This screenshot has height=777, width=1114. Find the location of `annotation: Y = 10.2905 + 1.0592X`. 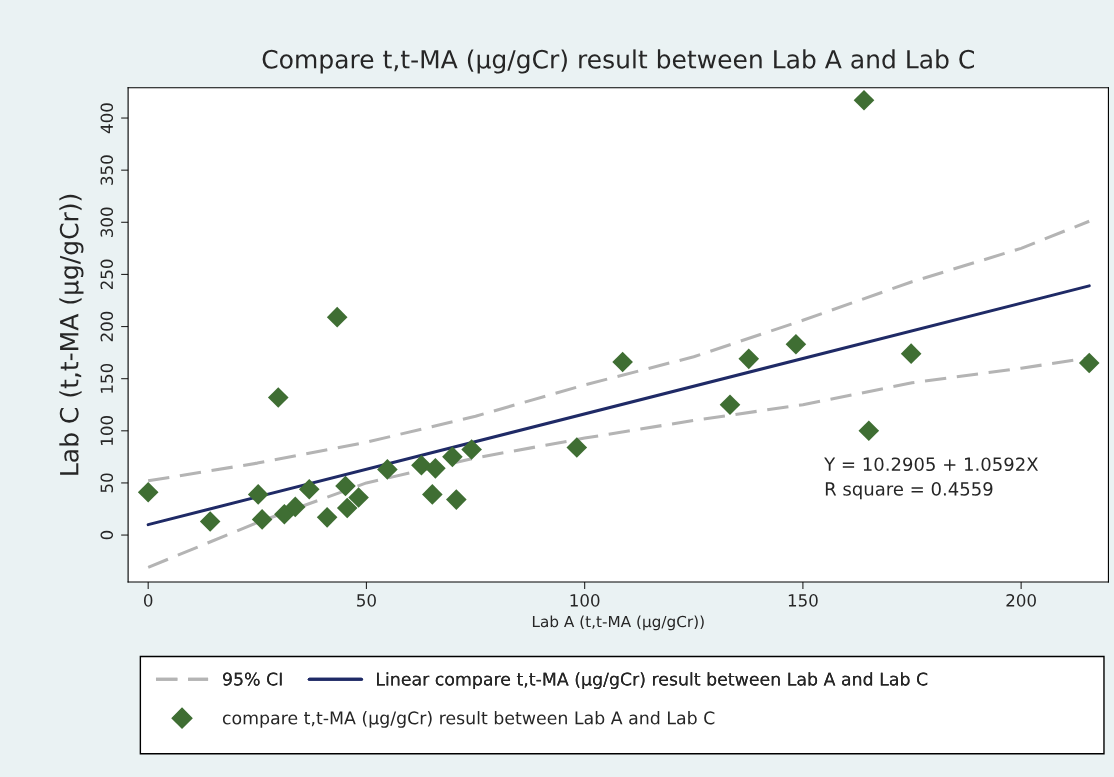

annotation: Y = 10.2905 + 1.0592X is located at coordinates (931, 464).